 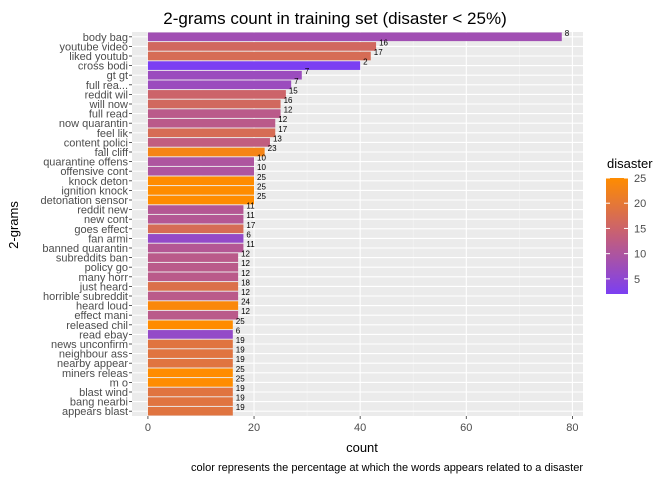 I want to click on y-tick-label: new cont, so click(x=106, y=220).